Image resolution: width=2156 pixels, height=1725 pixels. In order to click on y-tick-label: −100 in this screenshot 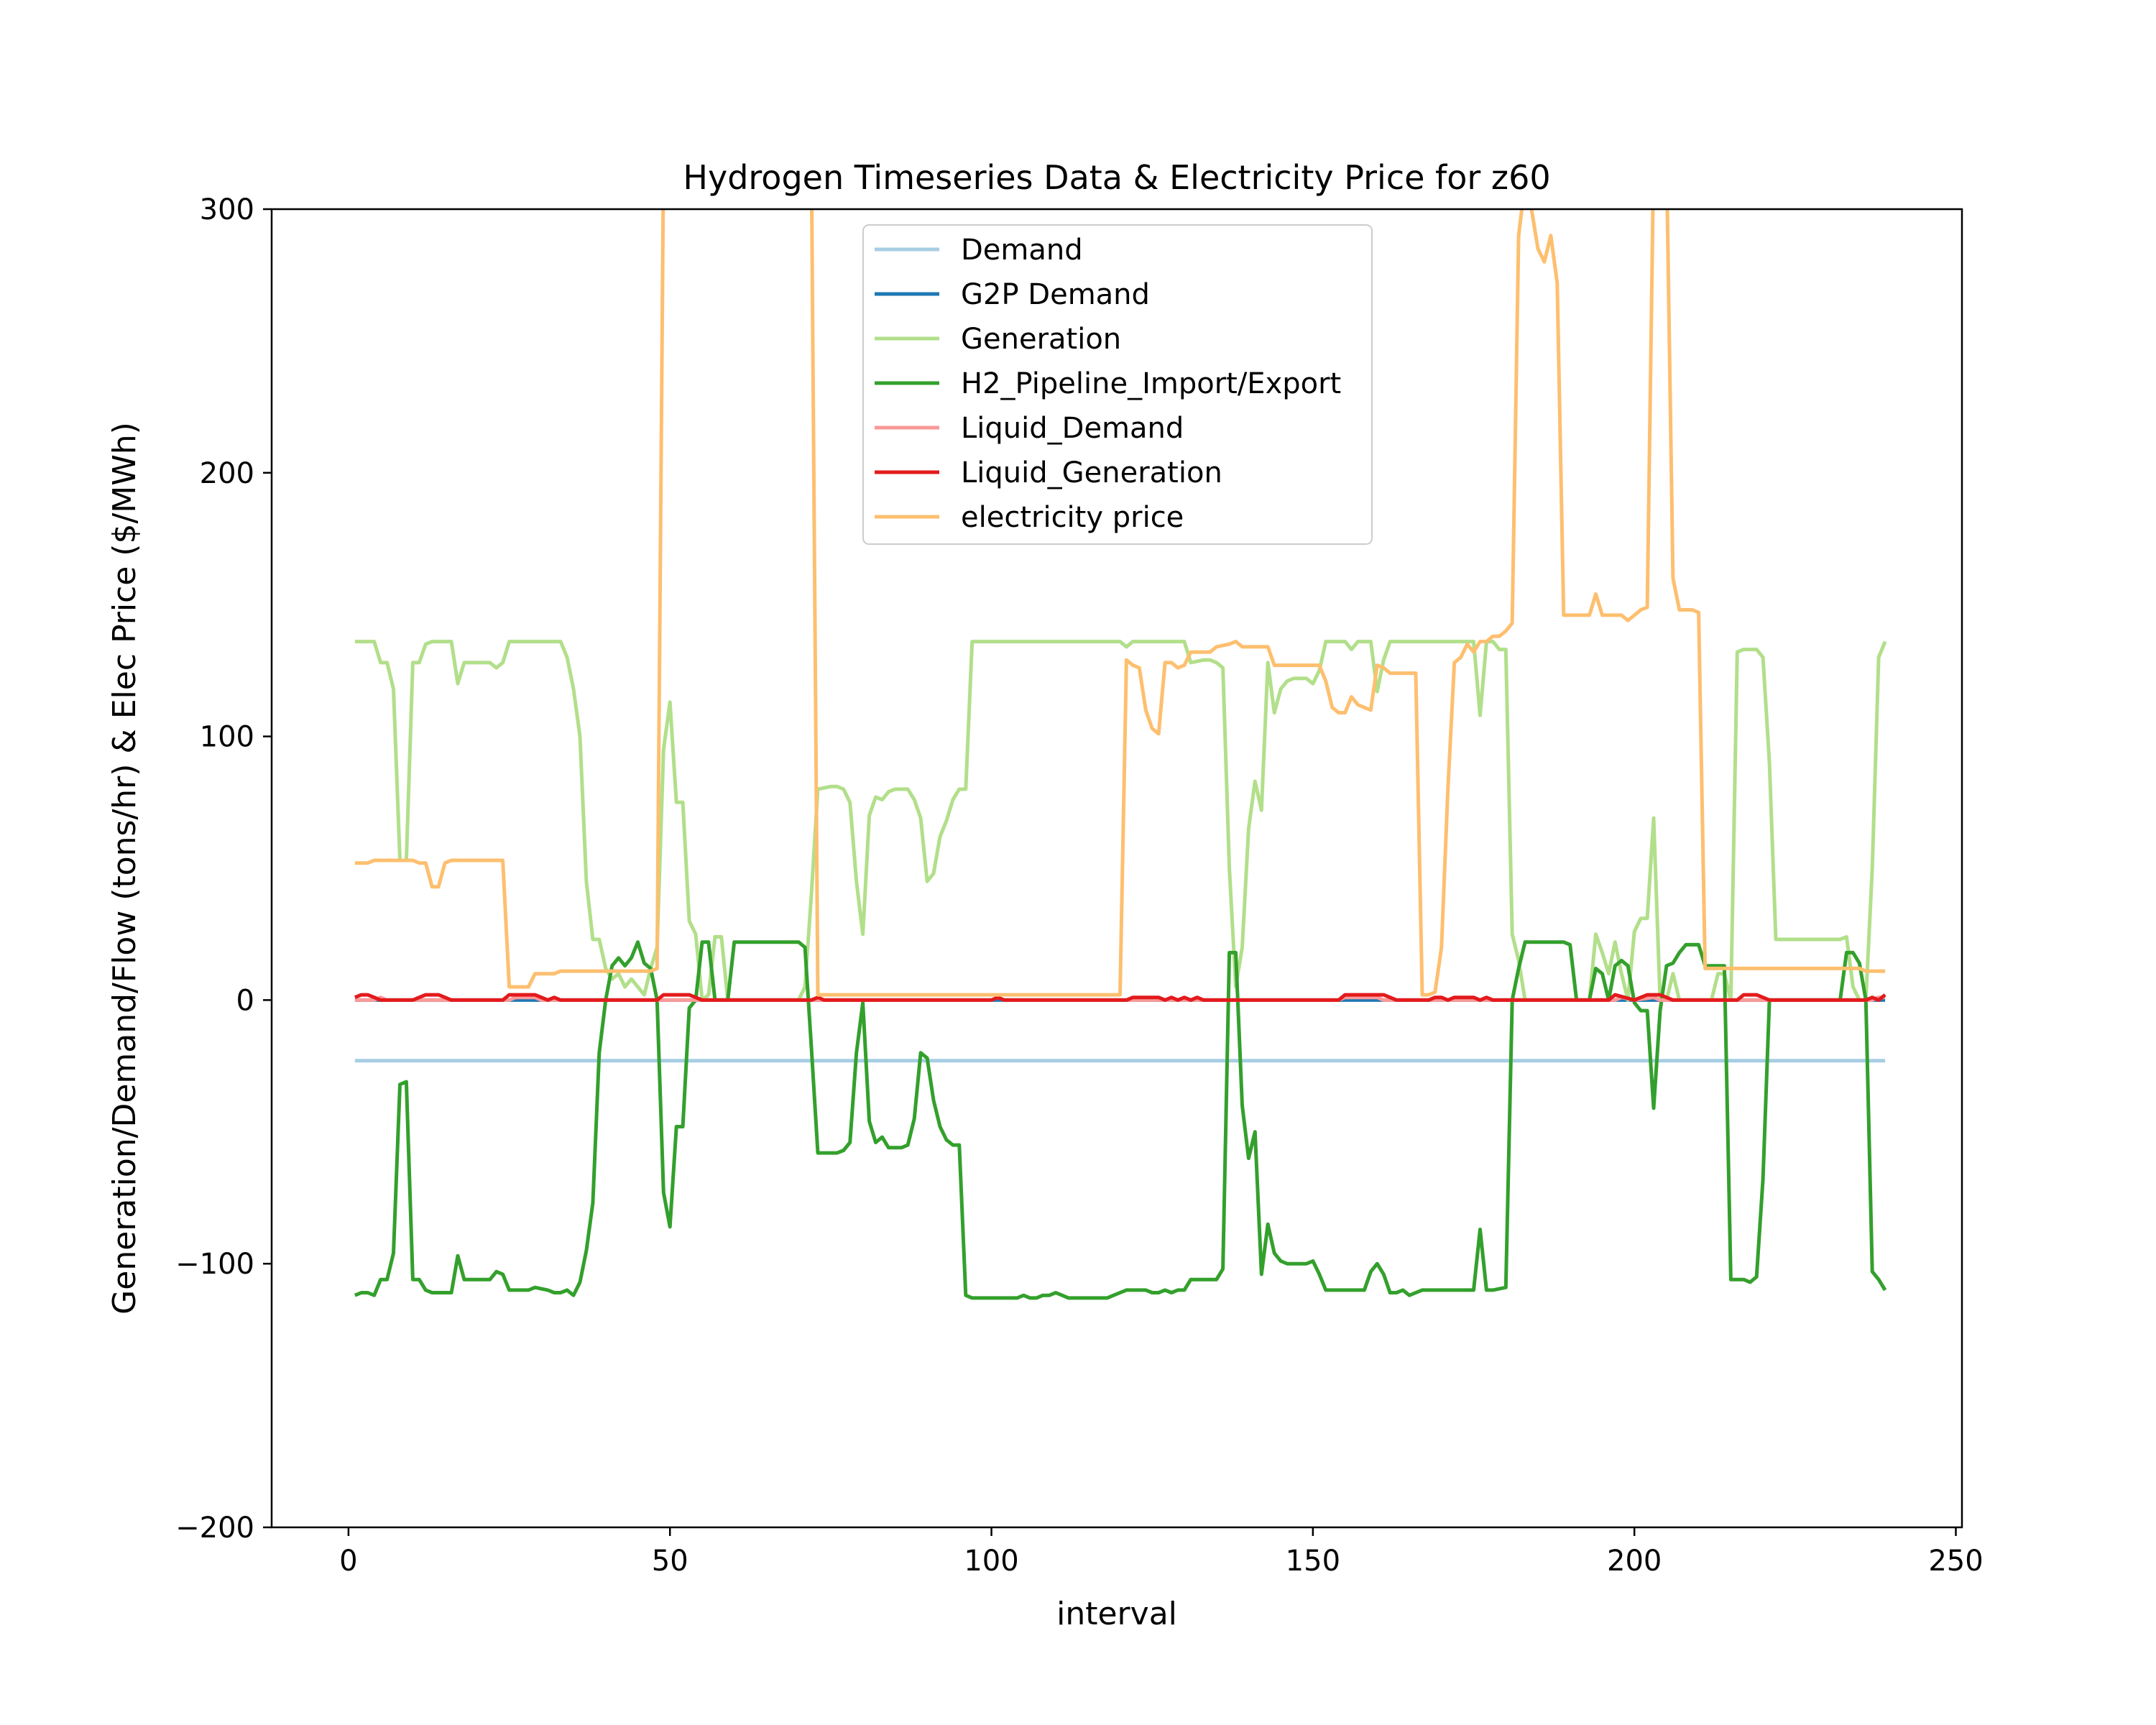, I will do `click(214, 1264)`.